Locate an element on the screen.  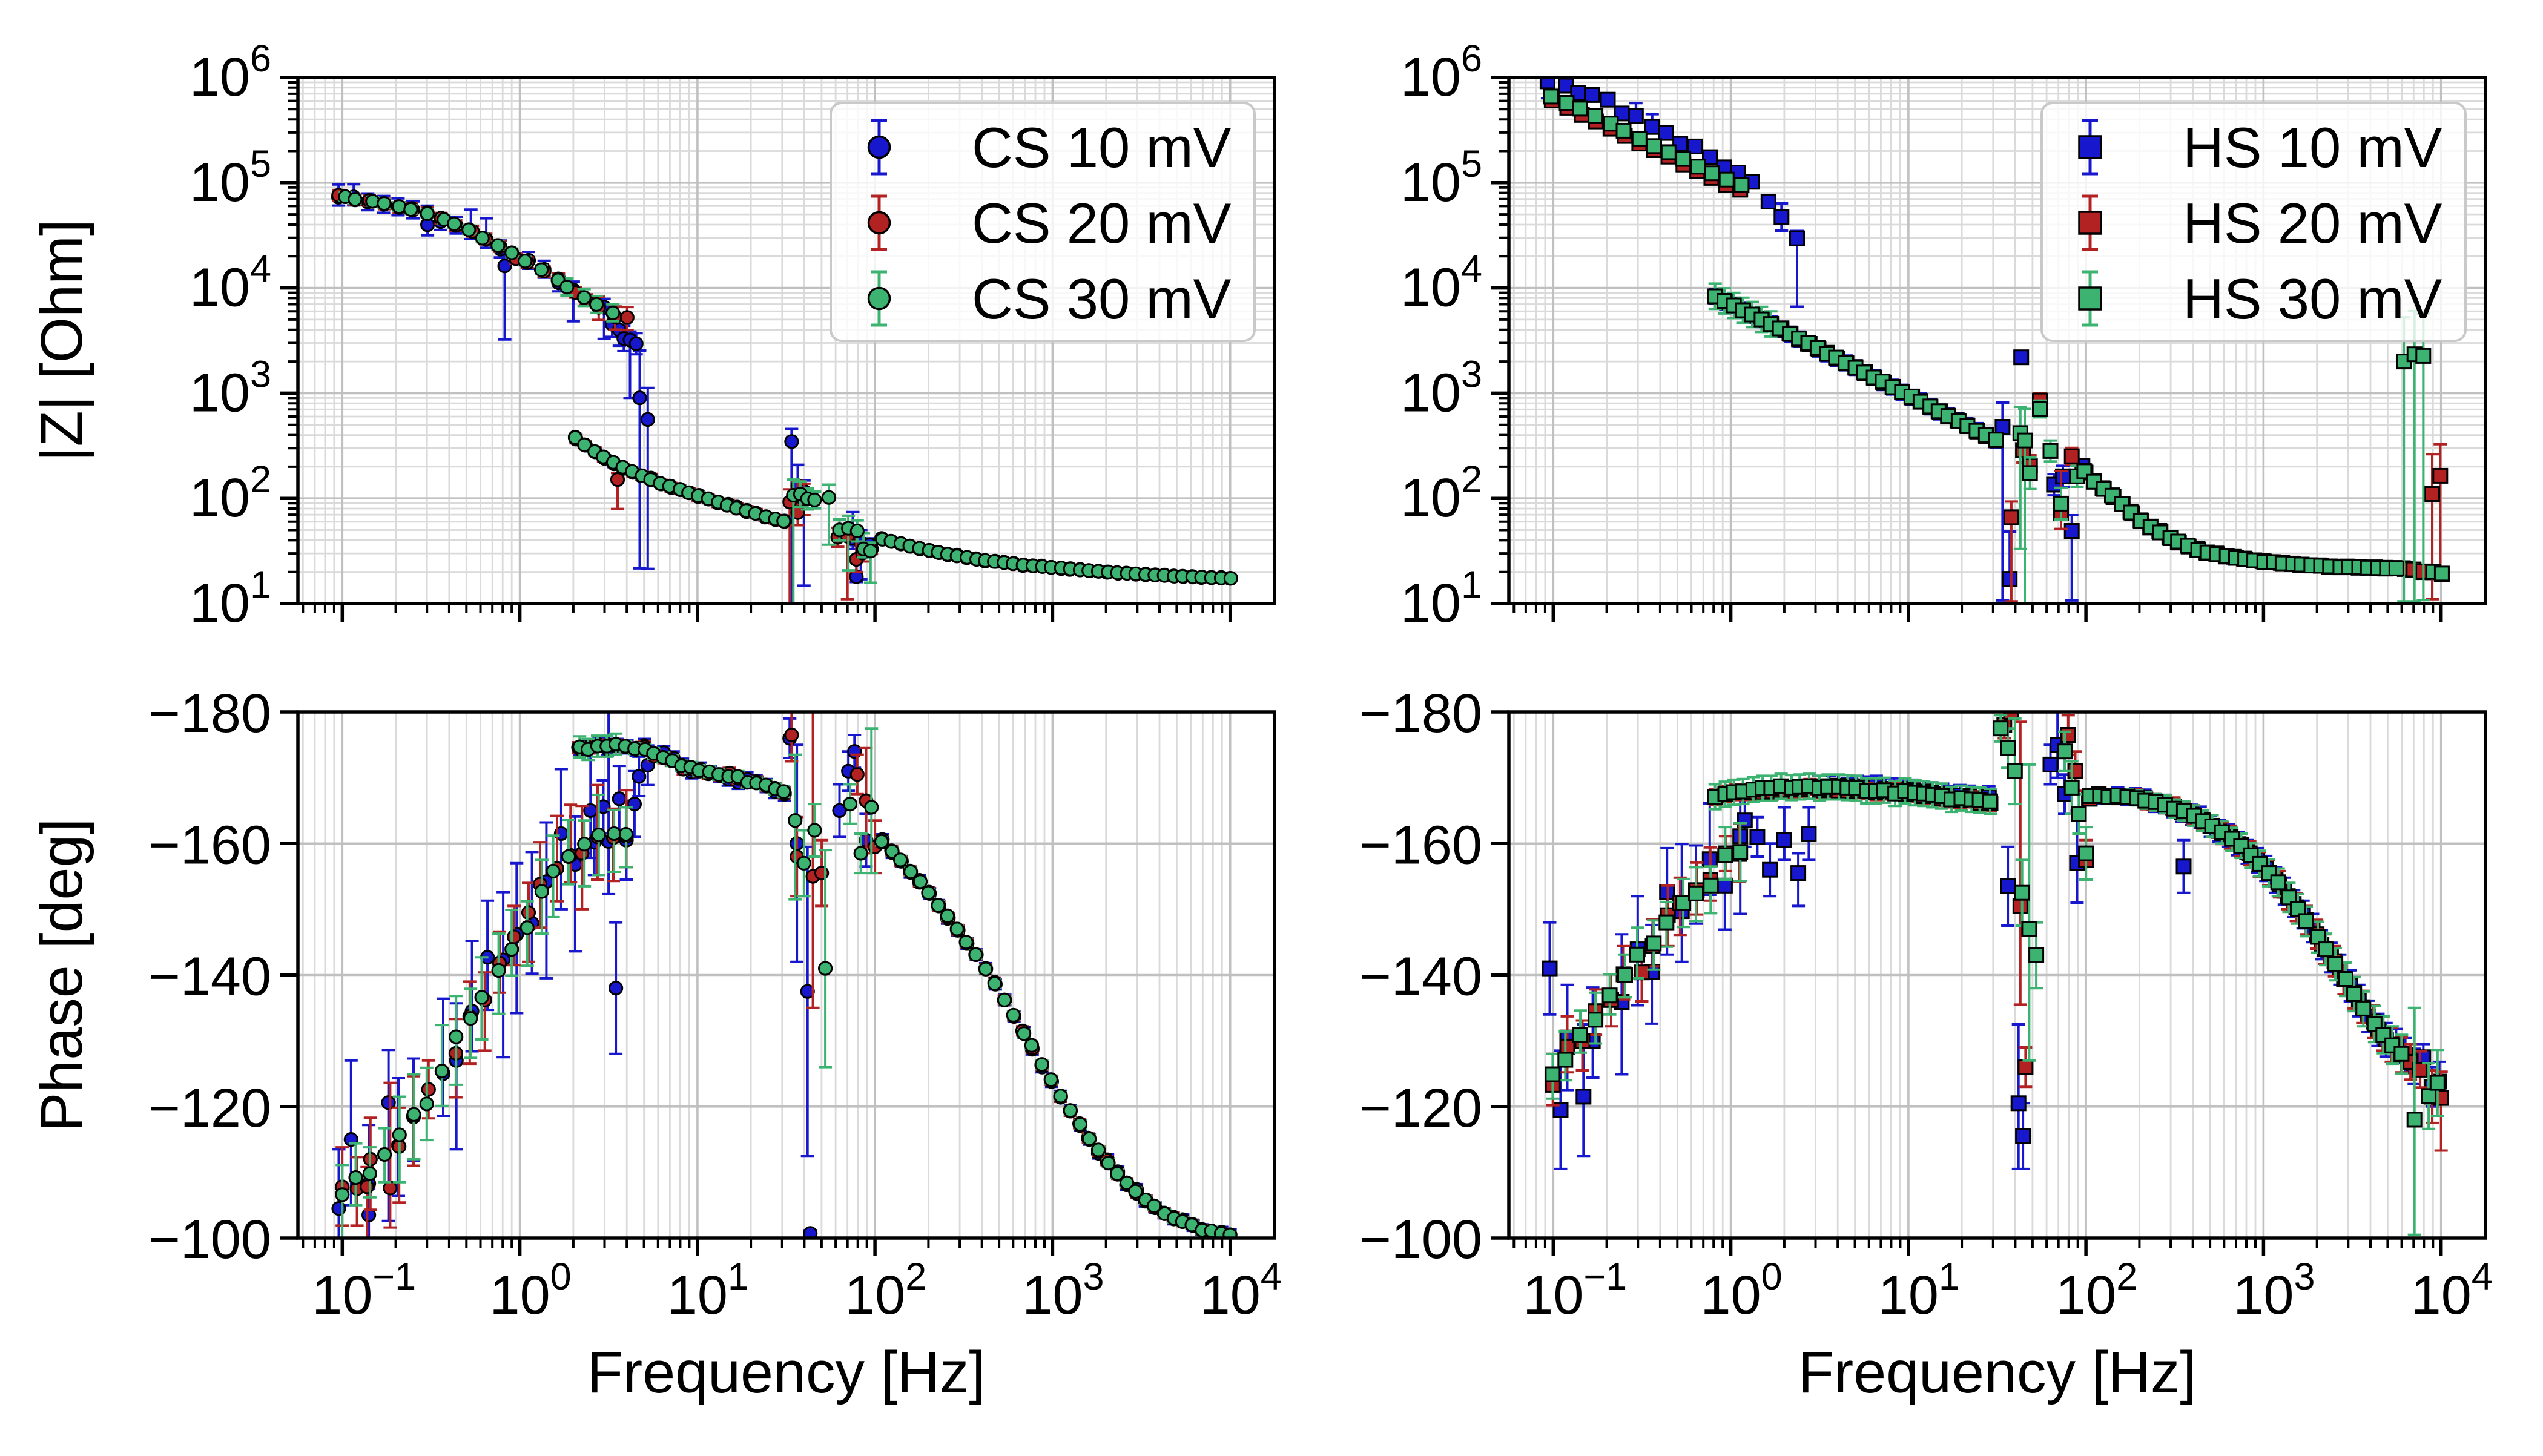
xtick-label: 10⁻¹ is located at coordinates (1575, 1291).